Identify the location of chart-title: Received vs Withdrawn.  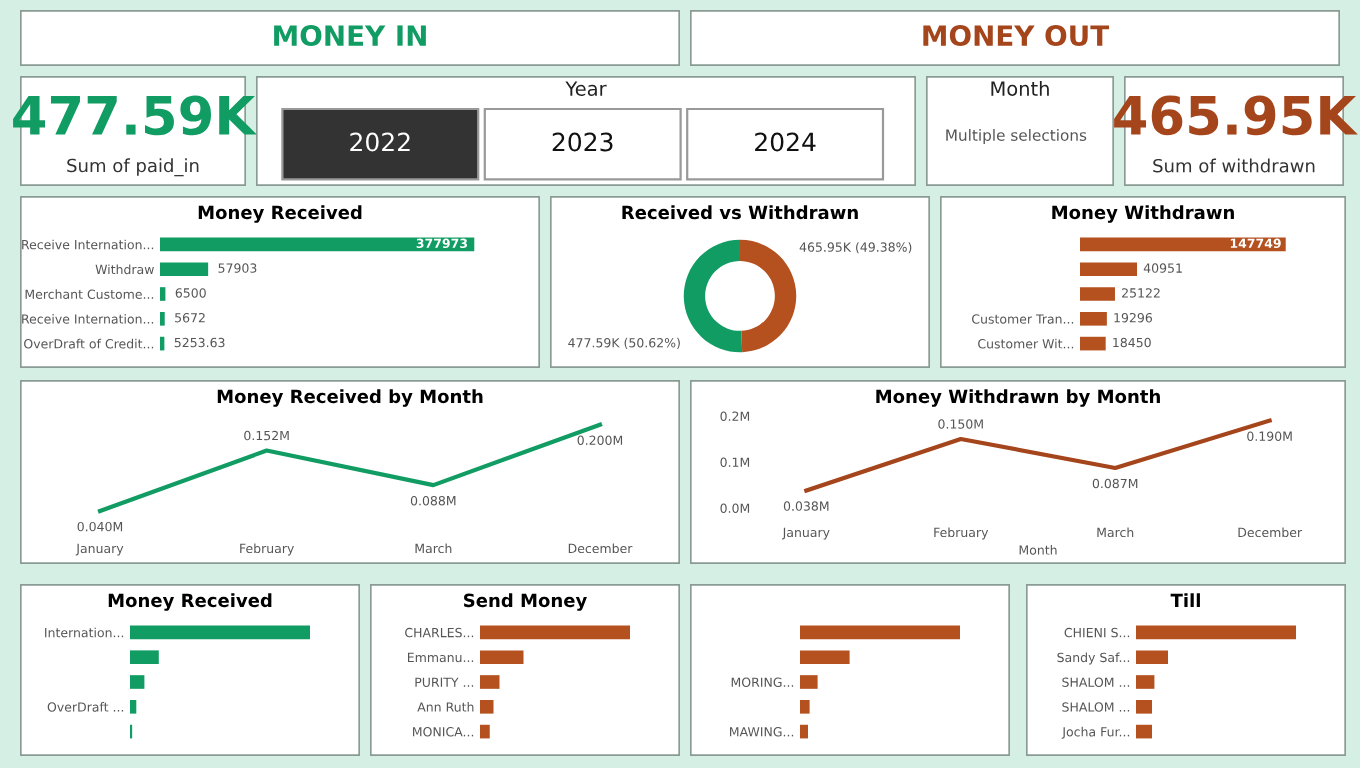
(740, 212).